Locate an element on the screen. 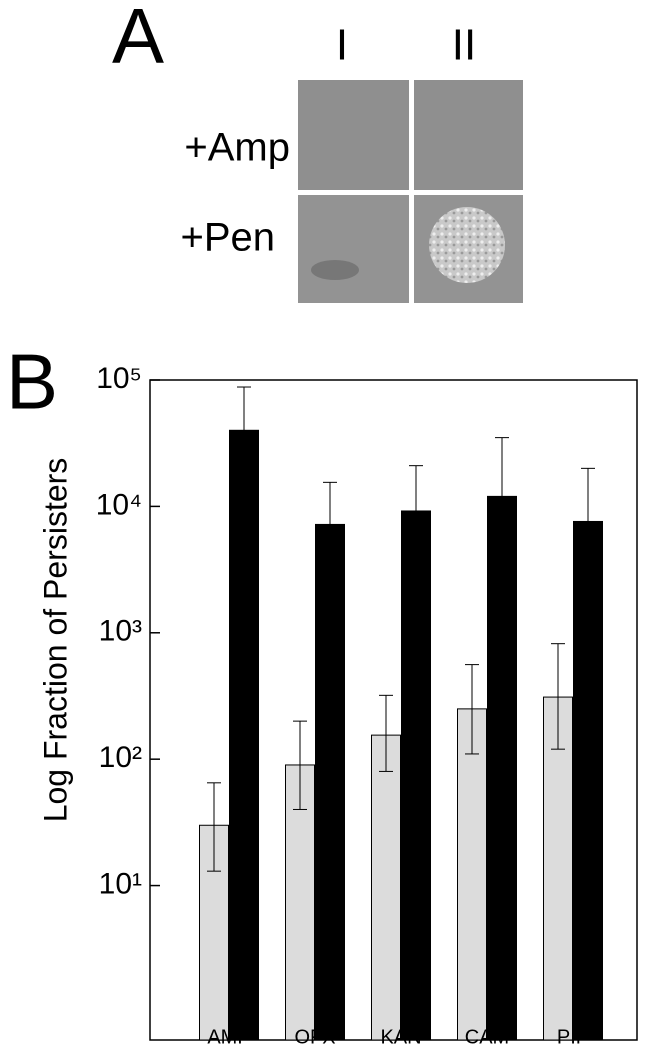 This screenshot has width=650, height=1060. y-axis-label: Log Fraction of Persisters is located at coordinates (55, 640).